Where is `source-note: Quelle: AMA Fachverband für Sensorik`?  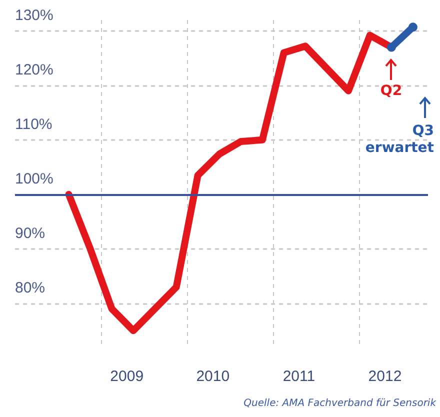
source-note: Quelle: AMA Fachverband für Sensorik is located at coordinates (340, 403).